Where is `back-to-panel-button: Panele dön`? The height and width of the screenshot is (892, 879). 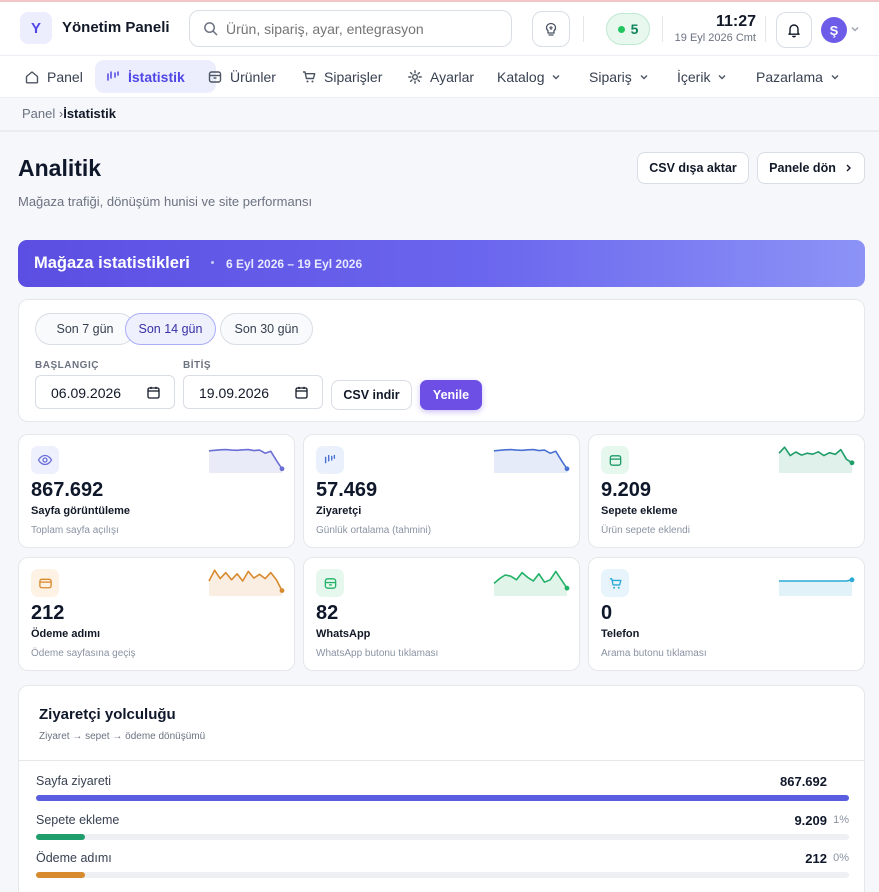 back-to-panel-button: Panele dön is located at coordinates (811, 168).